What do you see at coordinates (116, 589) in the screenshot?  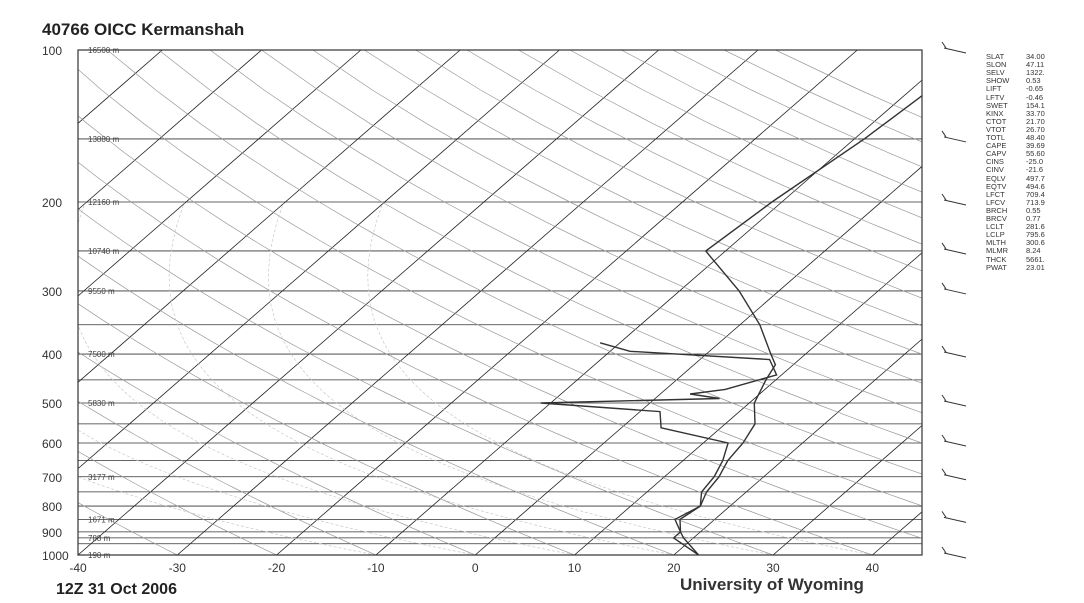 I see `chart-date: 12Z 31 Oct 2006` at bounding box center [116, 589].